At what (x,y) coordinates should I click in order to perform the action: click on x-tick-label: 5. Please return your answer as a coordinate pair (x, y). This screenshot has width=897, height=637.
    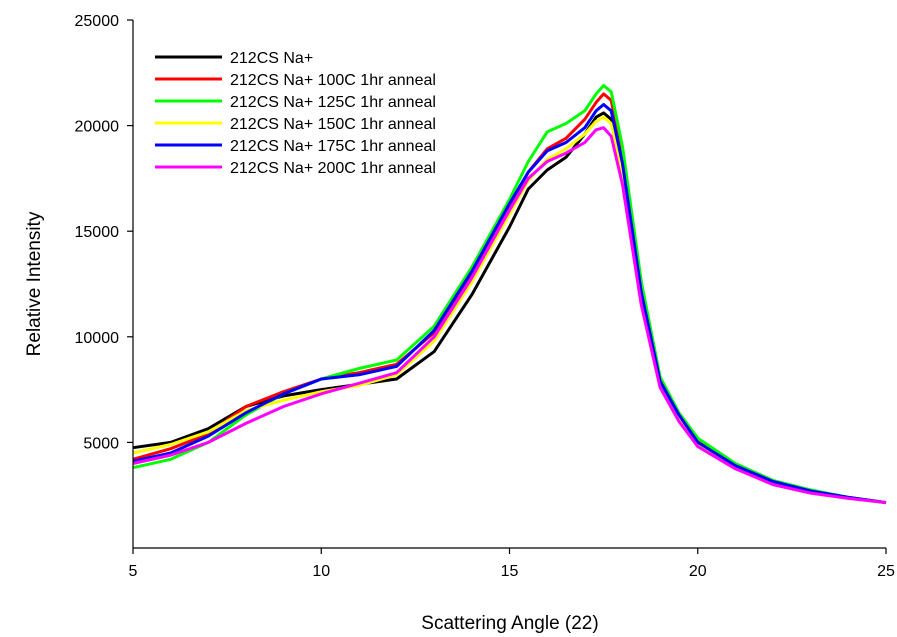
    Looking at the image, I should click on (133, 571).